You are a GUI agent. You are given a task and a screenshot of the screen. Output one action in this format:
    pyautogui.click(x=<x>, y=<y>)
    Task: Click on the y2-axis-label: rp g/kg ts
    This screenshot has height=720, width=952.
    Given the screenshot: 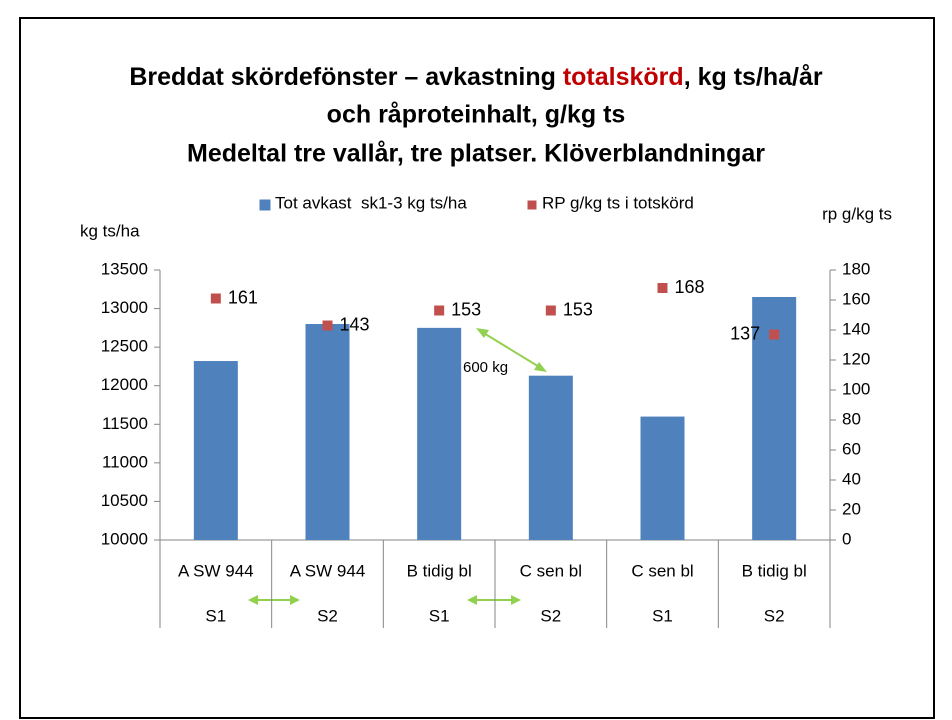 What is the action you would take?
    pyautogui.click(x=857, y=213)
    